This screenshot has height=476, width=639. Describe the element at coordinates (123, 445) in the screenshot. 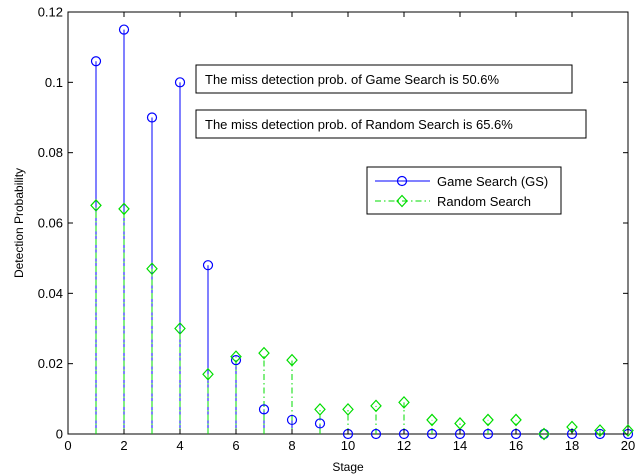

I see `x-tick-label-2: 2` at that location.